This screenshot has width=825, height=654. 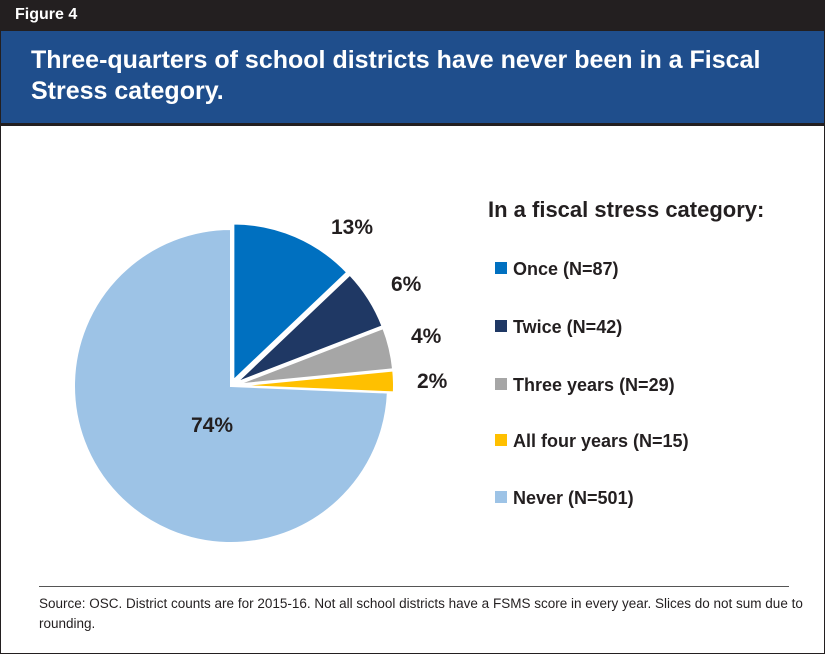 I want to click on slice-percent-label: 2%, so click(x=432, y=381).